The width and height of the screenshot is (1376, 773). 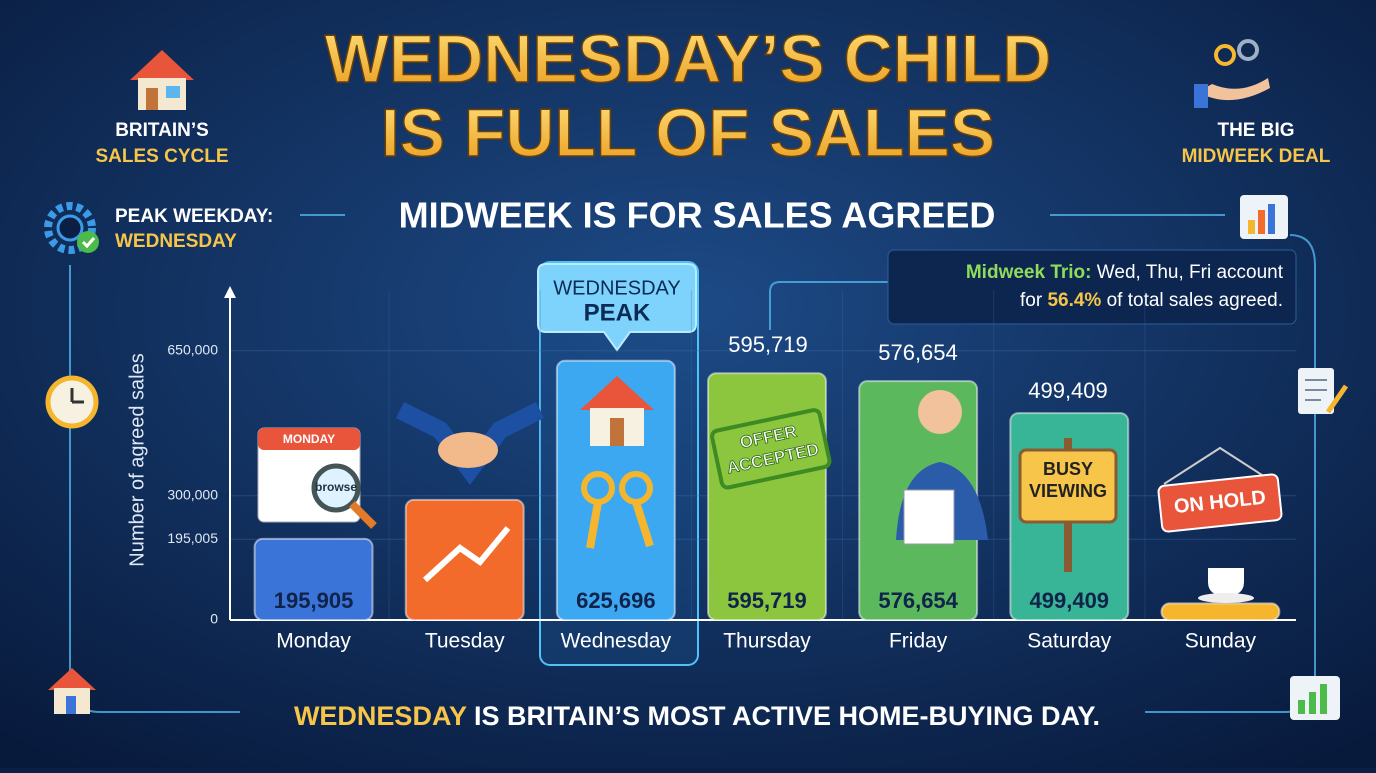 What do you see at coordinates (1069, 641) in the screenshot?
I see `x-tick-label: Saturday` at bounding box center [1069, 641].